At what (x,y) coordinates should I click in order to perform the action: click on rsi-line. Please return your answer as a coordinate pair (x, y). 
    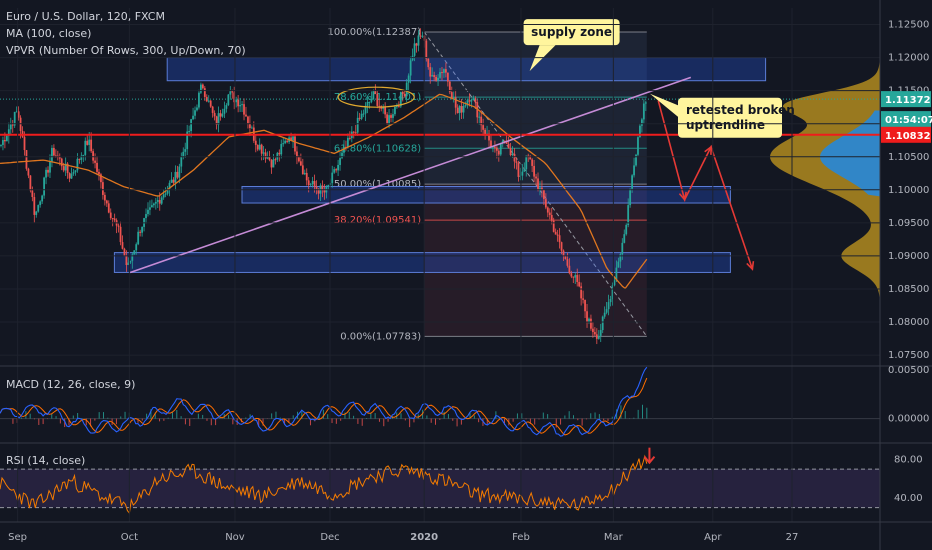
    Looking at the image, I should click on (324, 484).